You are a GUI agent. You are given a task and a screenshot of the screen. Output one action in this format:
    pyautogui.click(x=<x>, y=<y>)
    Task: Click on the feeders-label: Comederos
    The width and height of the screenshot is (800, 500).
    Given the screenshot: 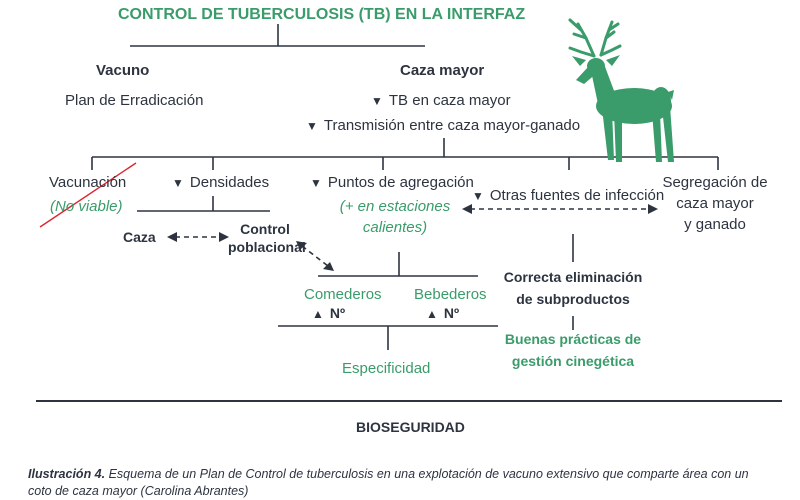 What is the action you would take?
    pyautogui.click(x=343, y=294)
    